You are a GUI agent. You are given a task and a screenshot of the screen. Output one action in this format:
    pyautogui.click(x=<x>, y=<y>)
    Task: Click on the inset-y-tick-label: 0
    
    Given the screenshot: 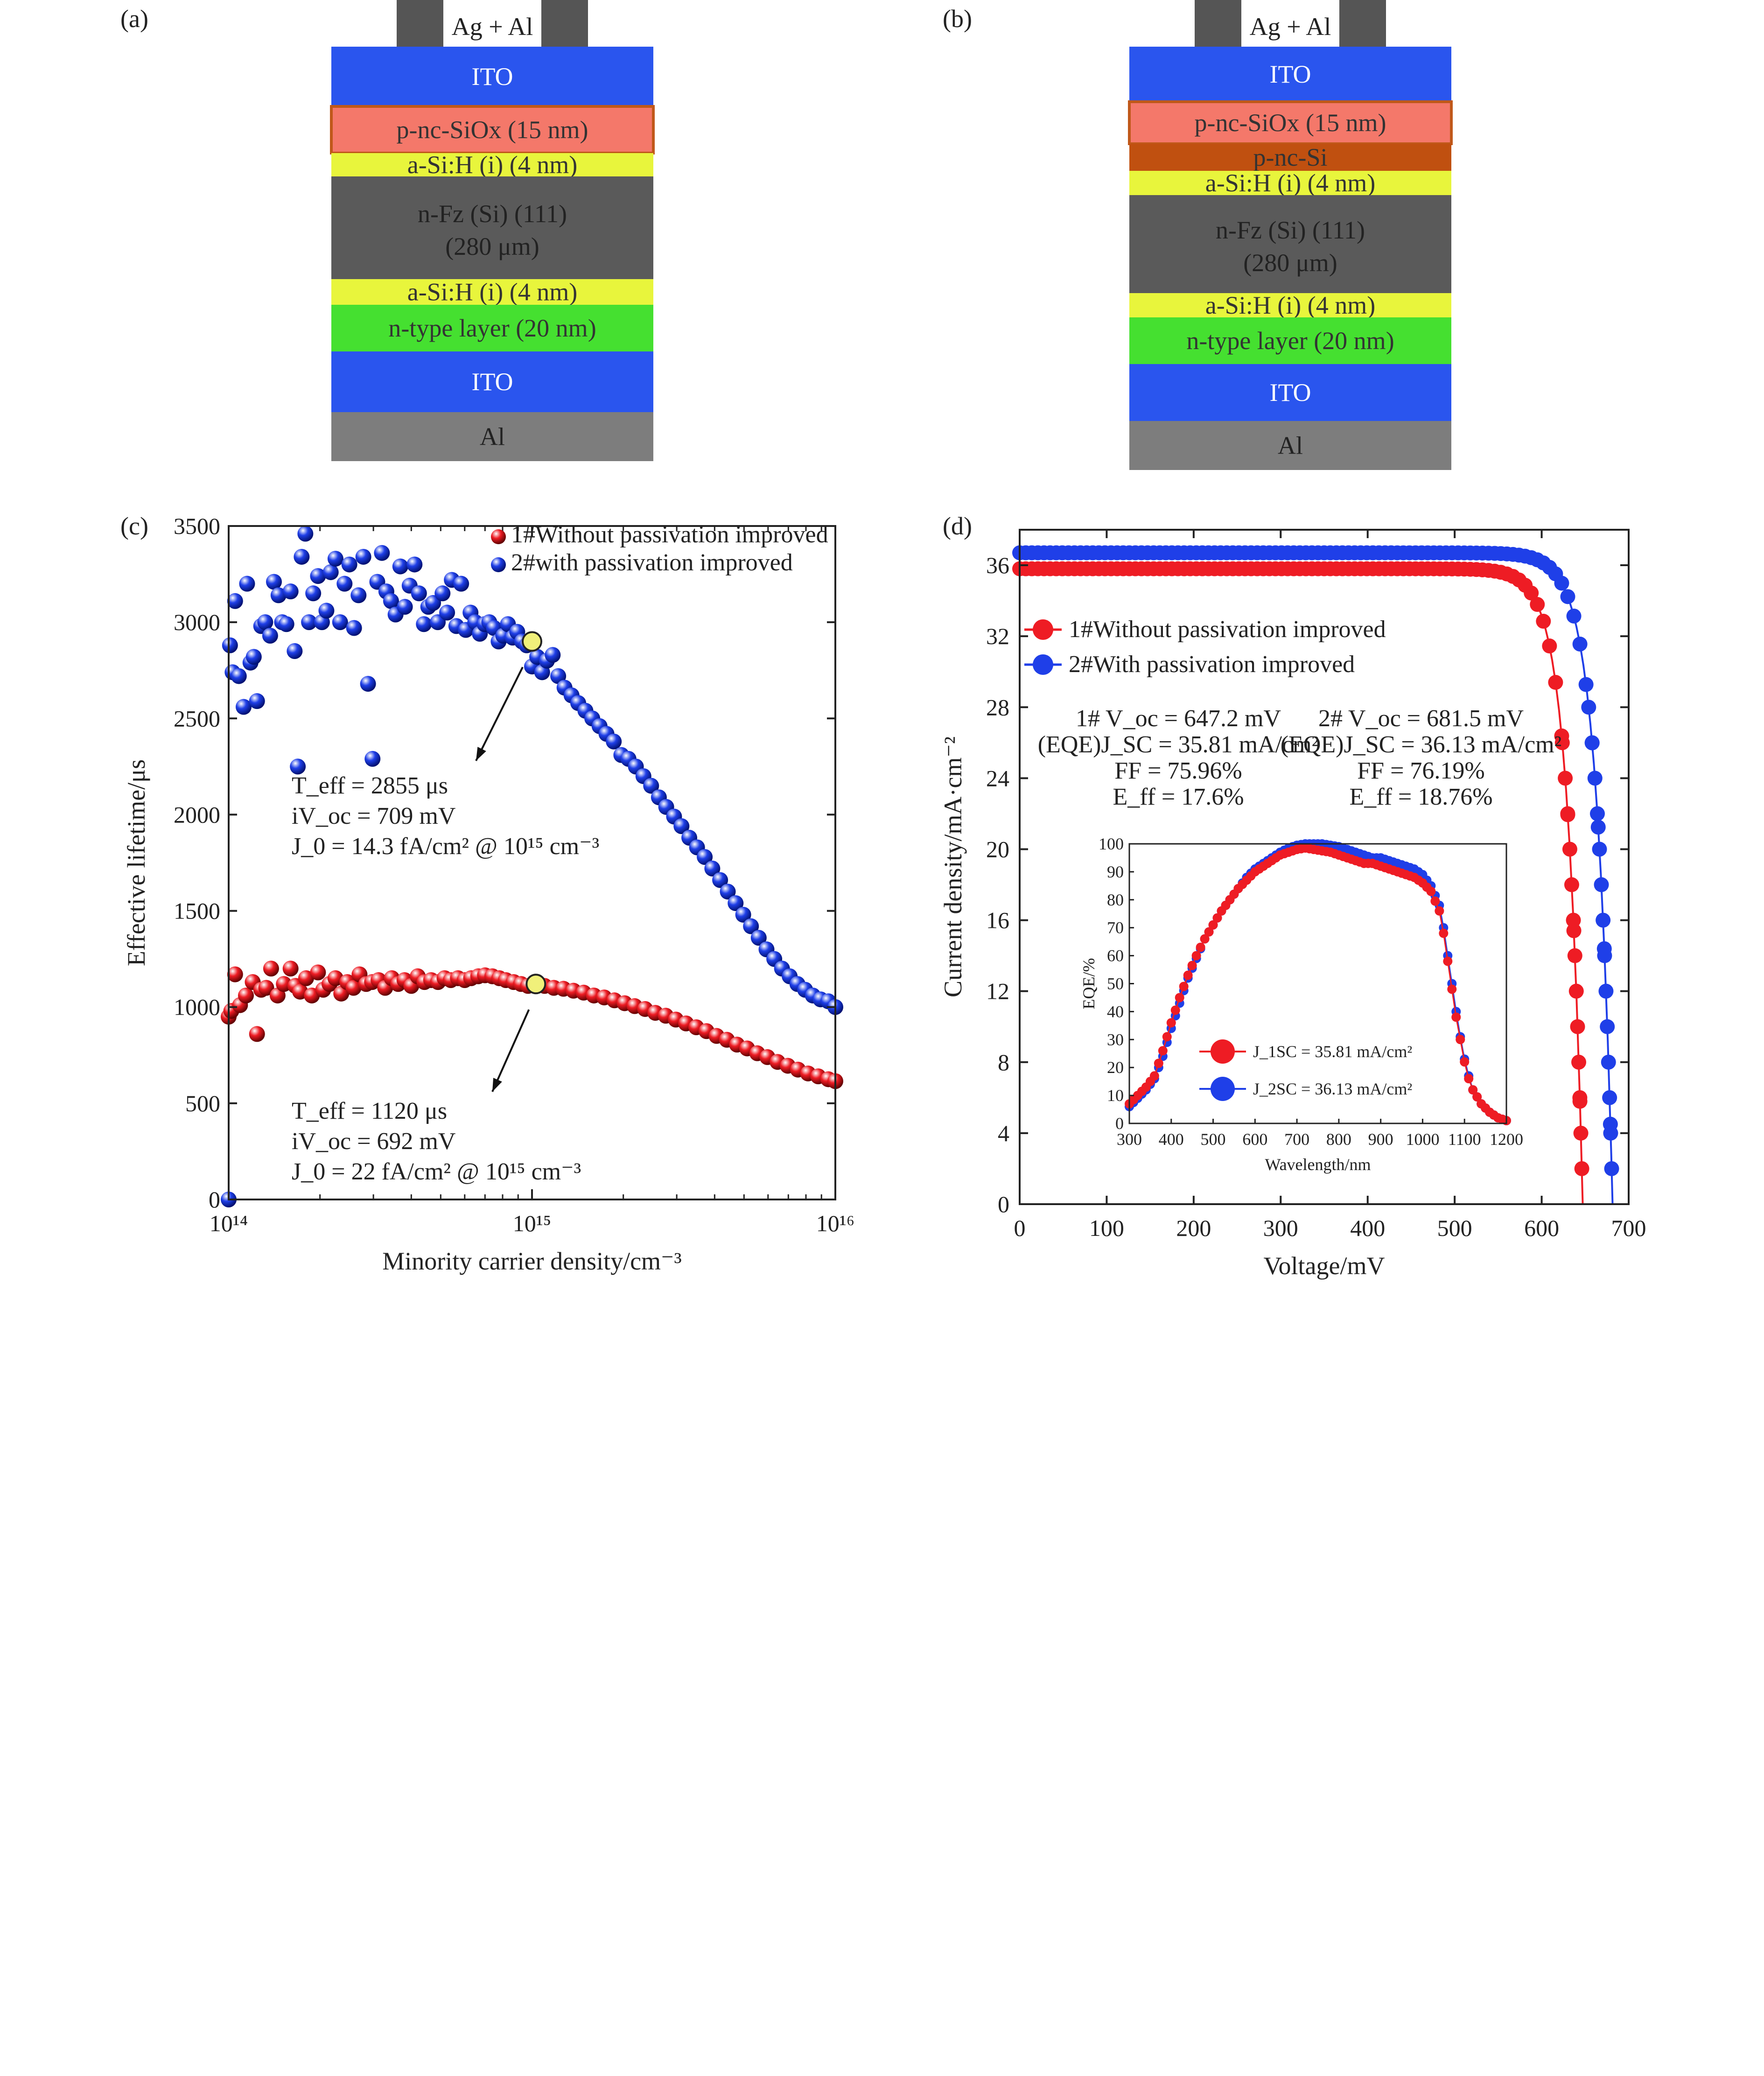 What is the action you would take?
    pyautogui.click(x=1119, y=1123)
    